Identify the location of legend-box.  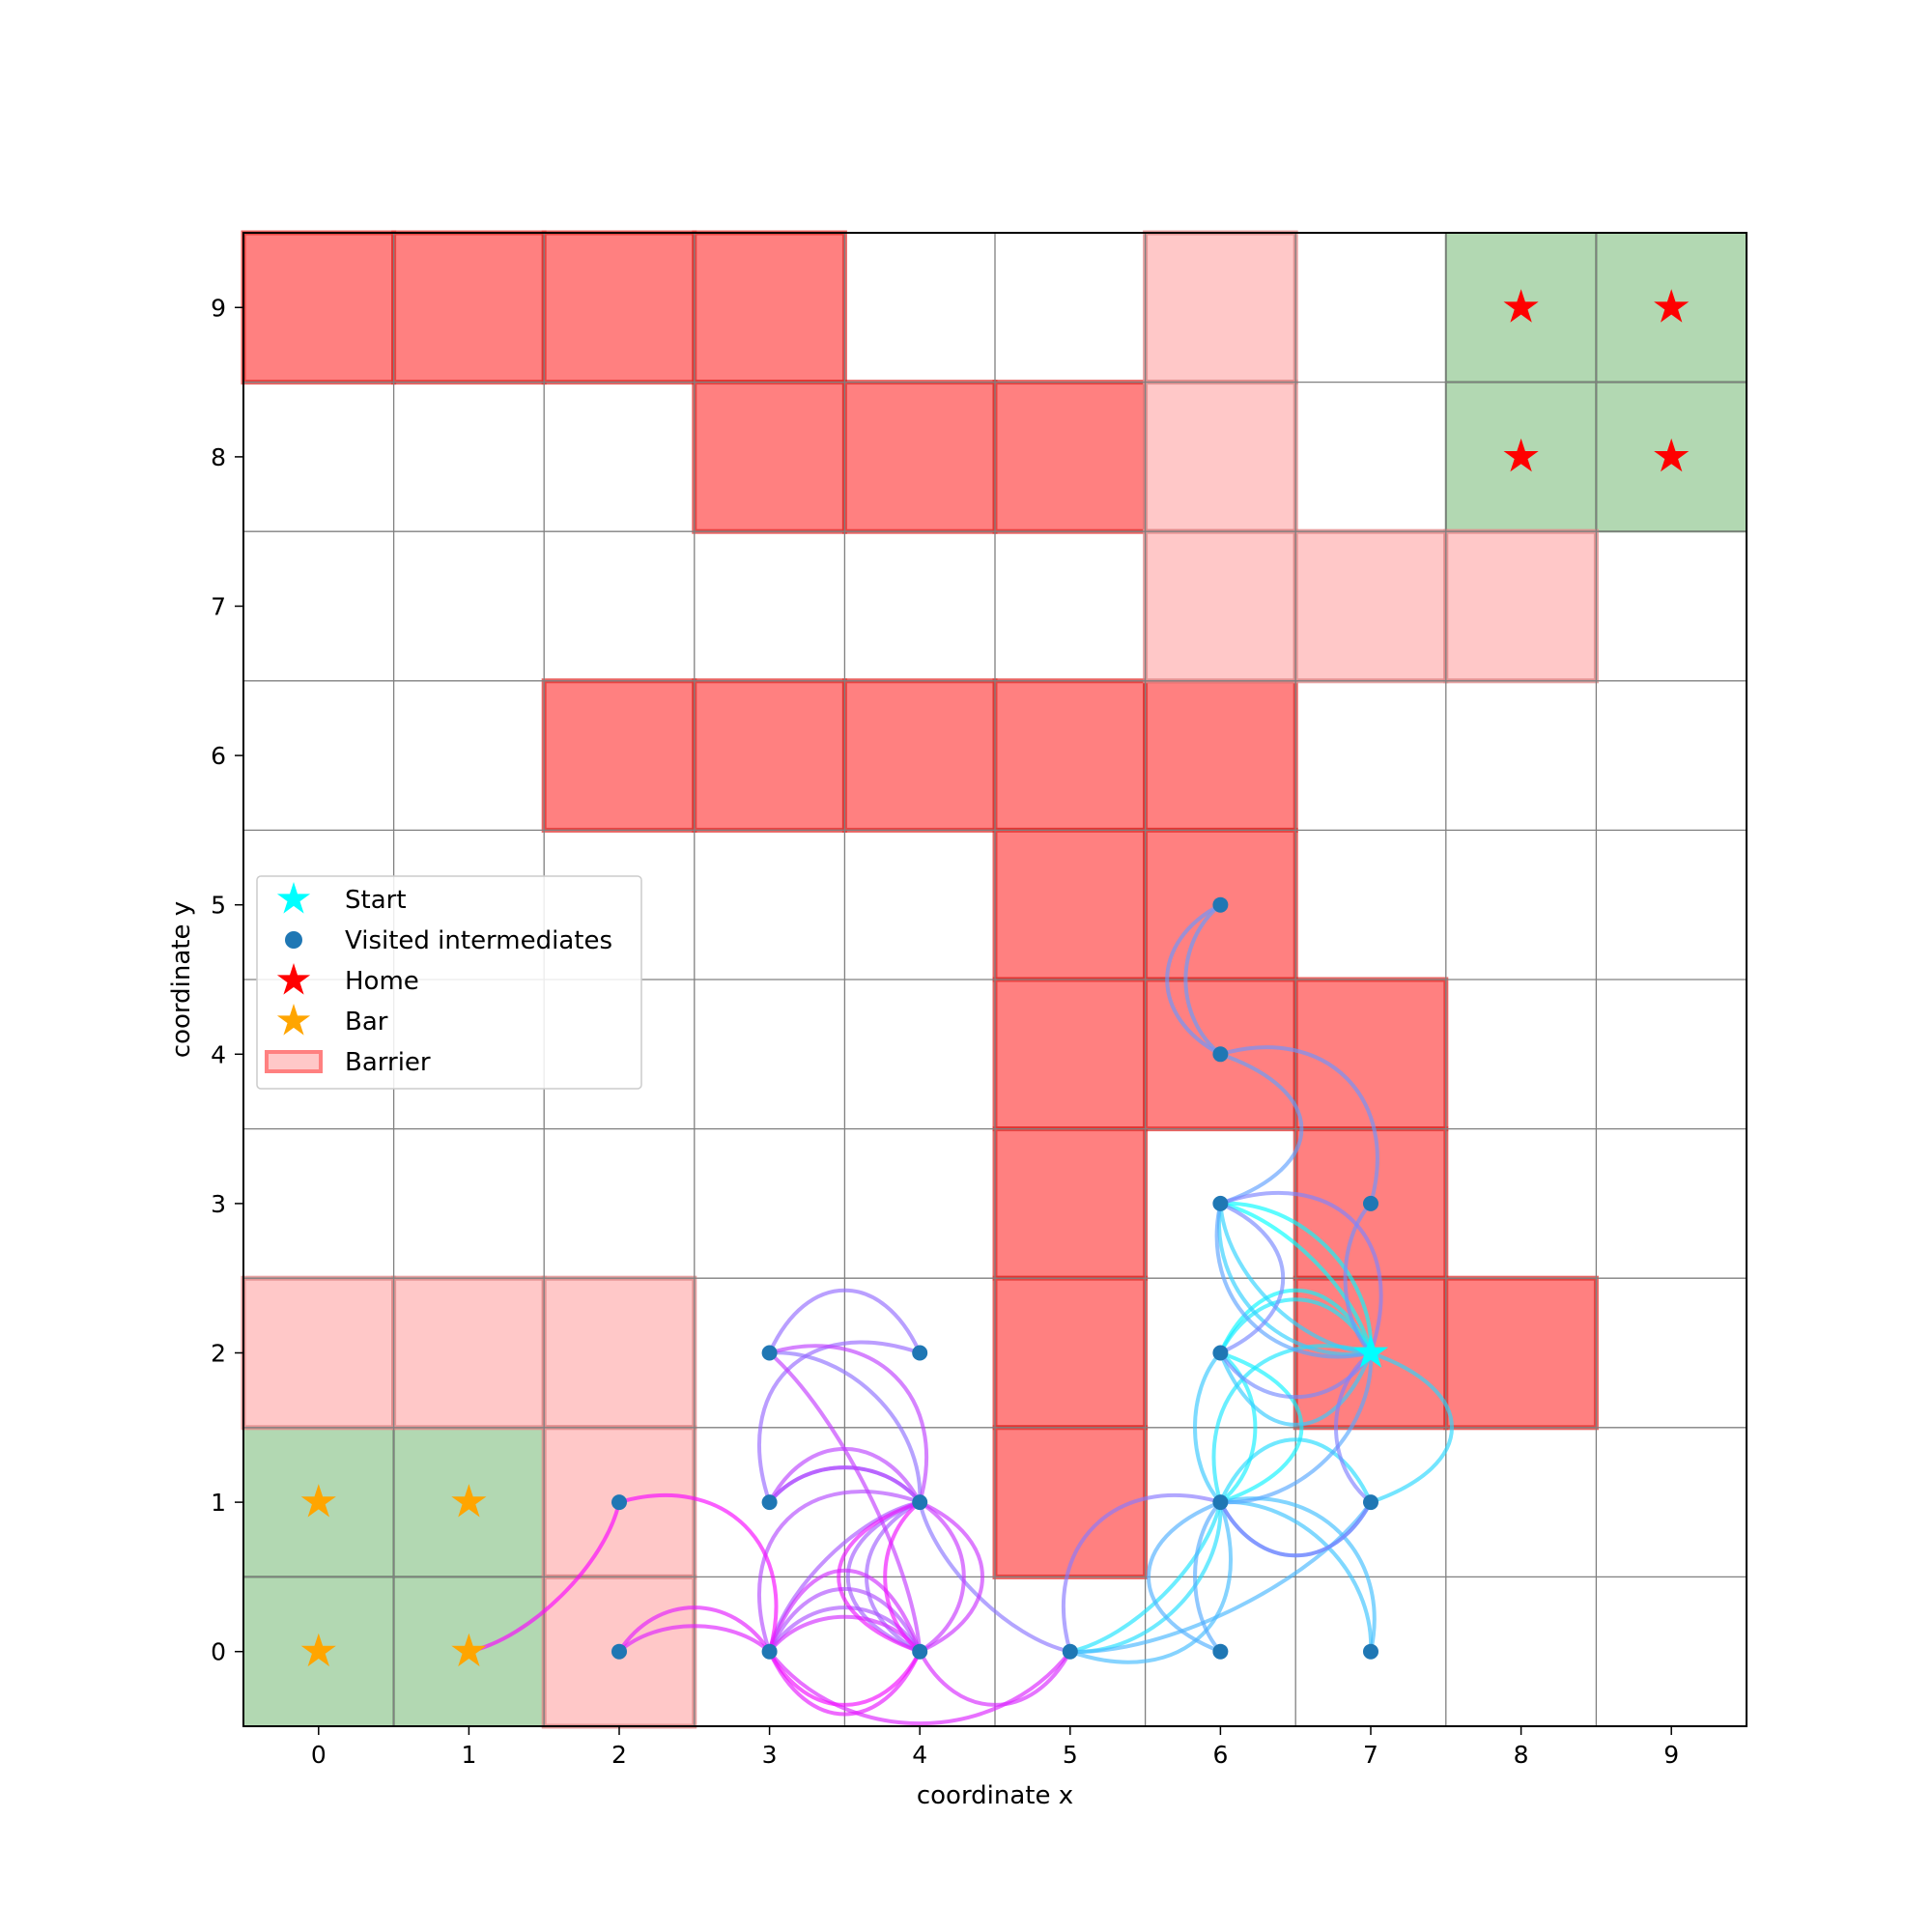
(449, 982).